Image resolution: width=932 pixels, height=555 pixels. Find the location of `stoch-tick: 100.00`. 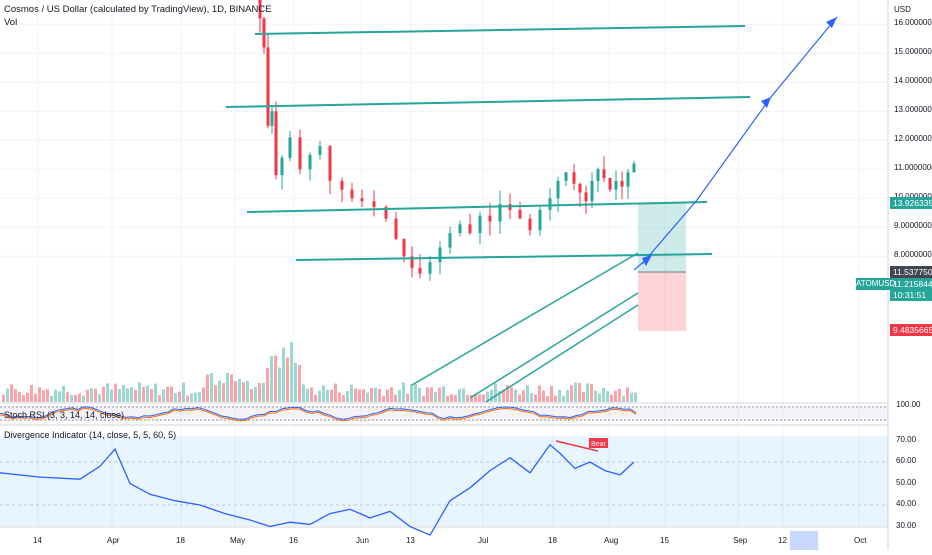

stoch-tick: 100.00 is located at coordinates (908, 404).